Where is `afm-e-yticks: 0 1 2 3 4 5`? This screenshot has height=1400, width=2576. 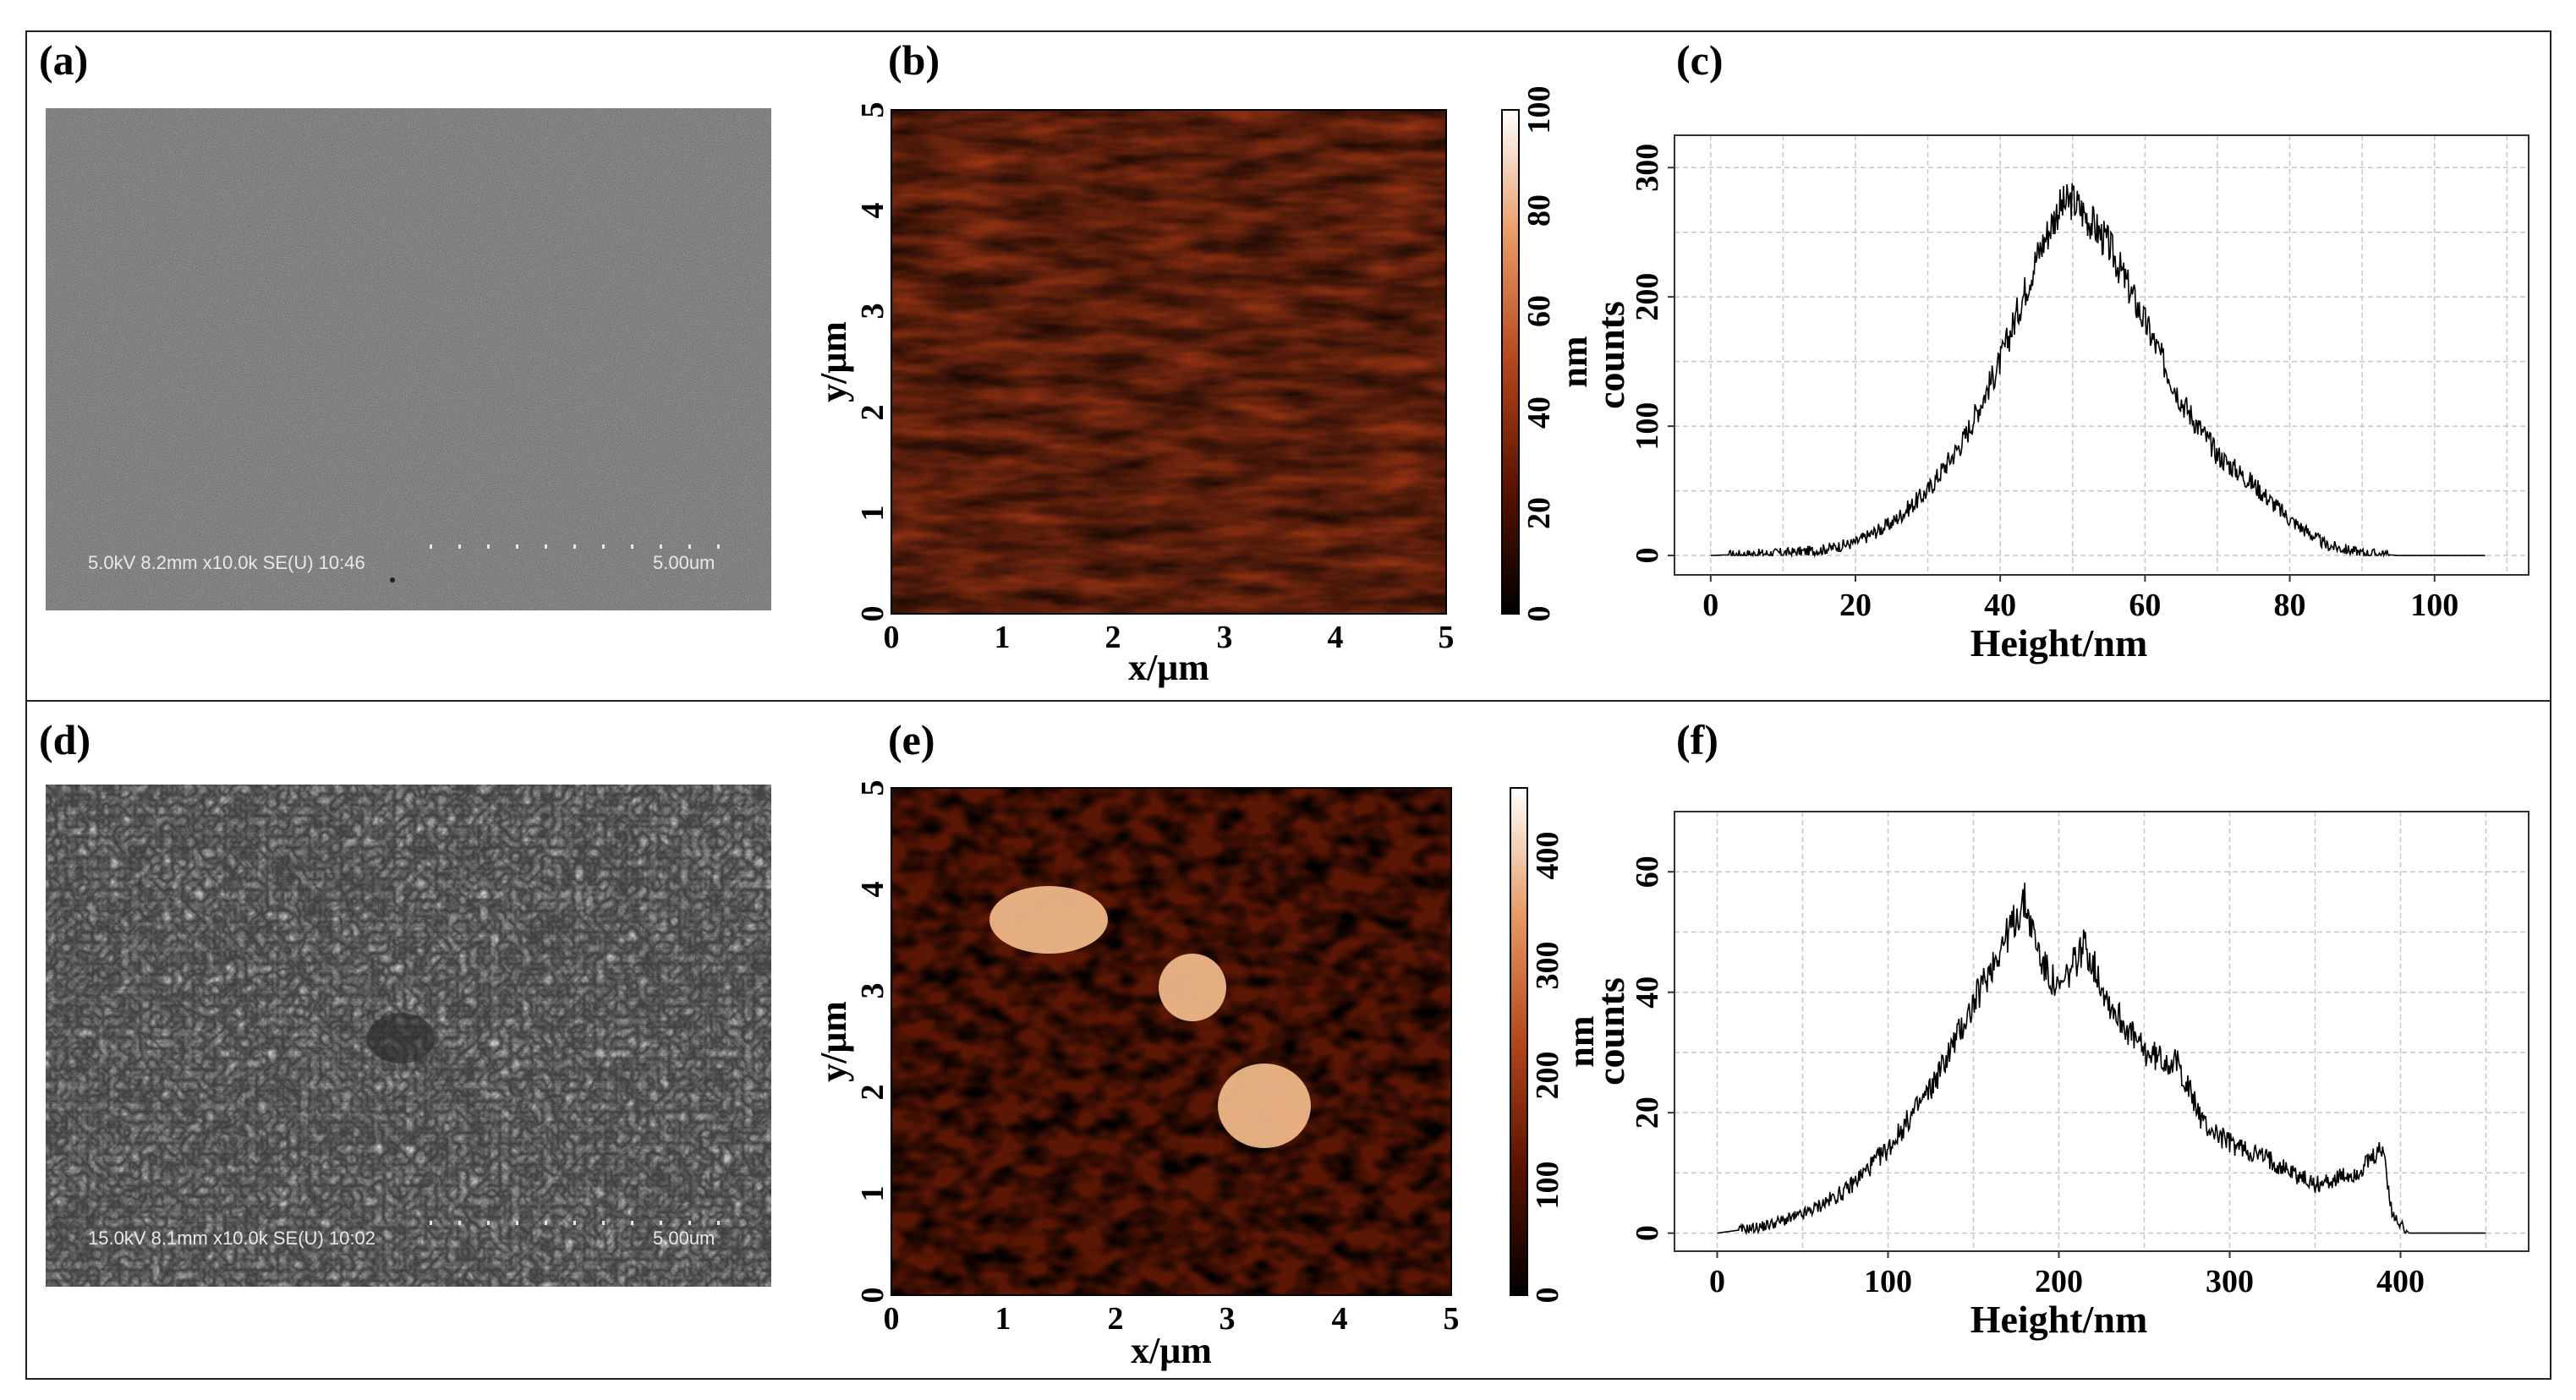
afm-e-yticks: 0 1 2 3 4 5 is located at coordinates (873, 1042).